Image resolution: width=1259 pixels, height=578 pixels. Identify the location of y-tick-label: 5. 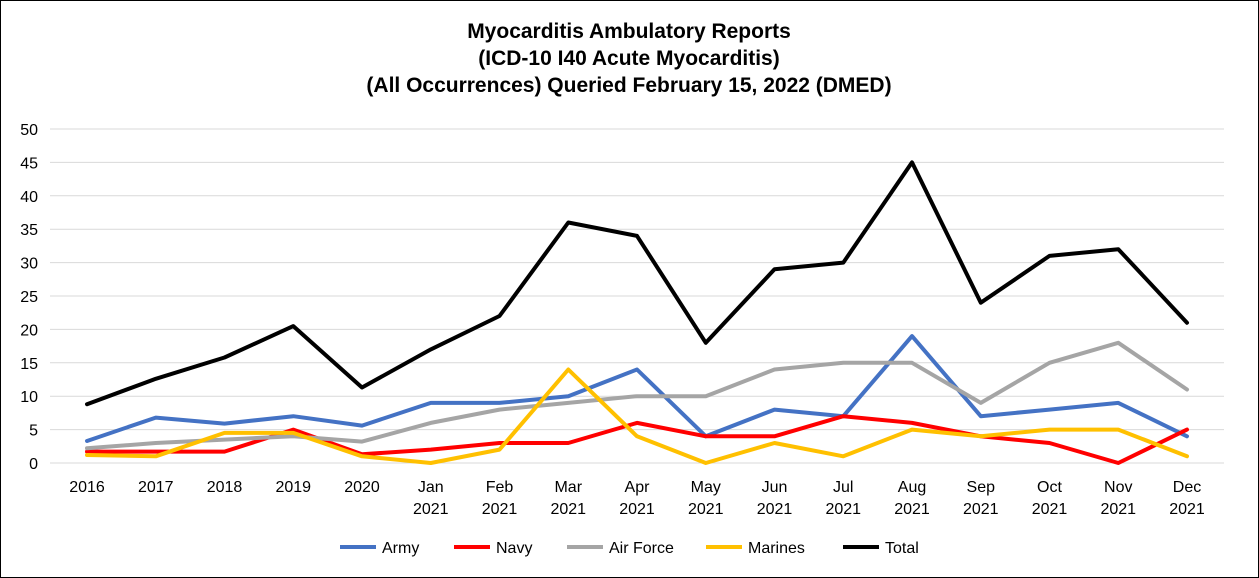
(33, 431).